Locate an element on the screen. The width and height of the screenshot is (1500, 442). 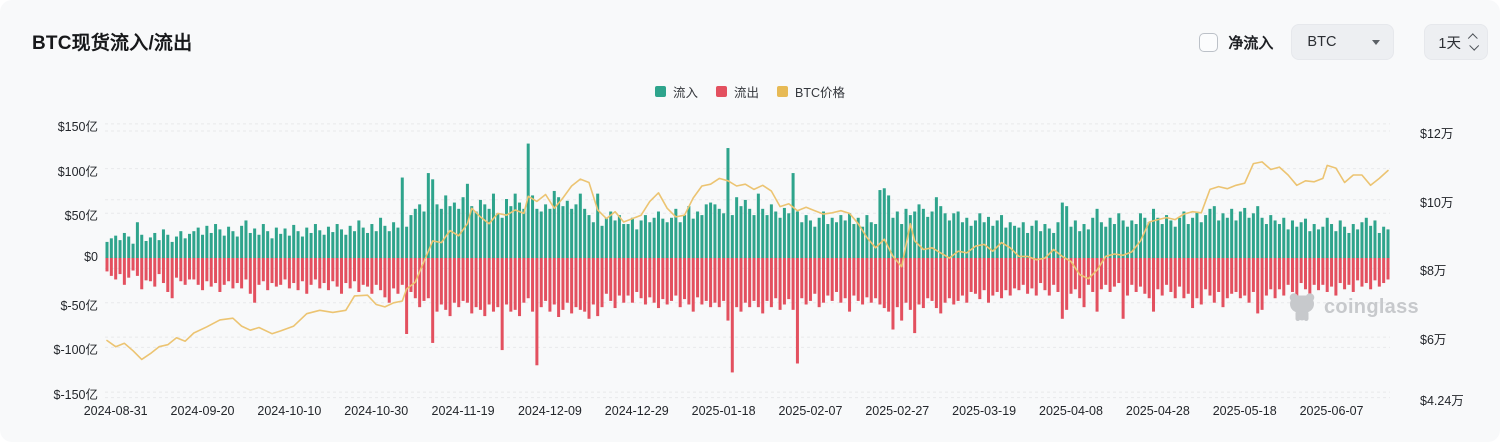
axis-tick-label: $6万 is located at coordinates (1433, 340).